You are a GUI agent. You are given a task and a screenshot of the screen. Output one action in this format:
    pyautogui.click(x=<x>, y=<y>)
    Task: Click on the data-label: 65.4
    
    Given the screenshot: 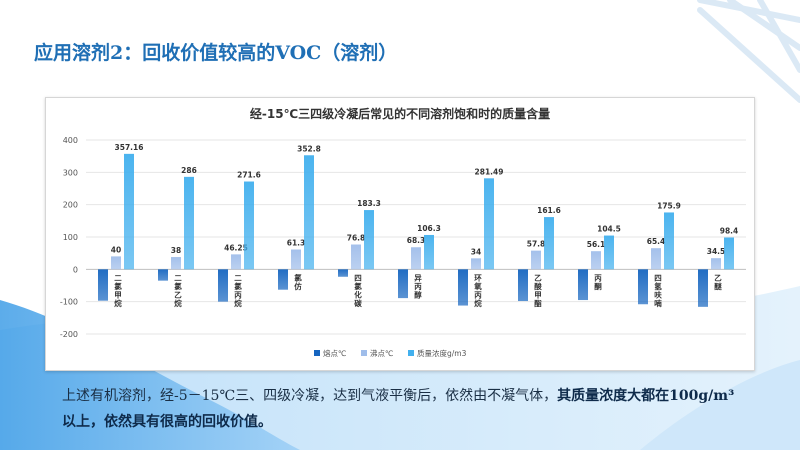 What is the action you would take?
    pyautogui.click(x=656, y=241)
    